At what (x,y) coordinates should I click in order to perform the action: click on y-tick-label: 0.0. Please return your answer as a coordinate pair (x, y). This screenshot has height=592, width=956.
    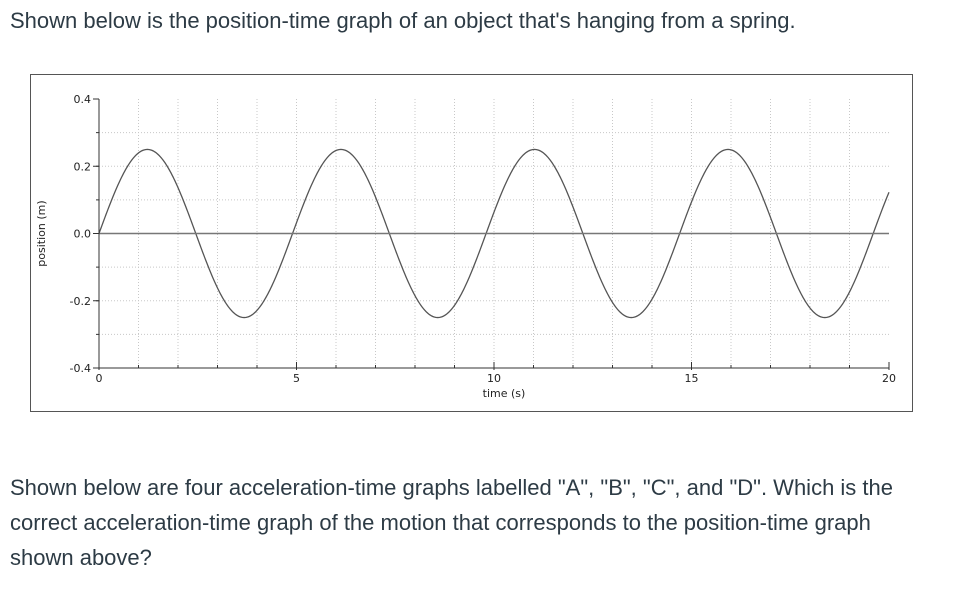
    Looking at the image, I should click on (83, 234).